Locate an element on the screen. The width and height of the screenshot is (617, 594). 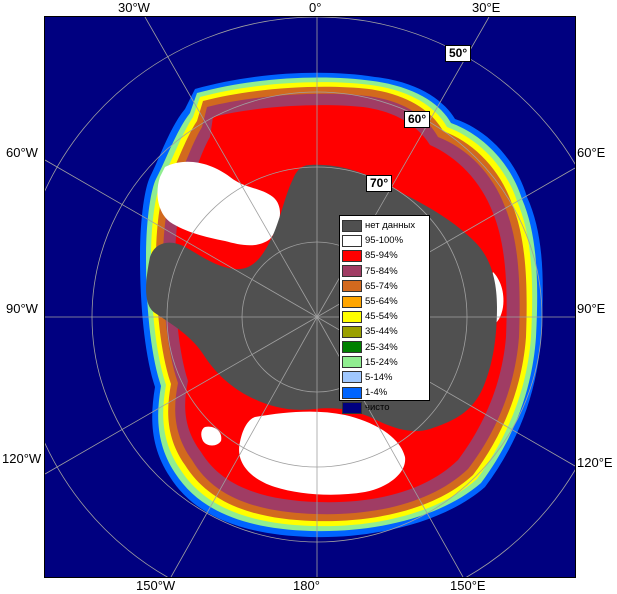
legend-label: чисто is located at coordinates (377, 408).